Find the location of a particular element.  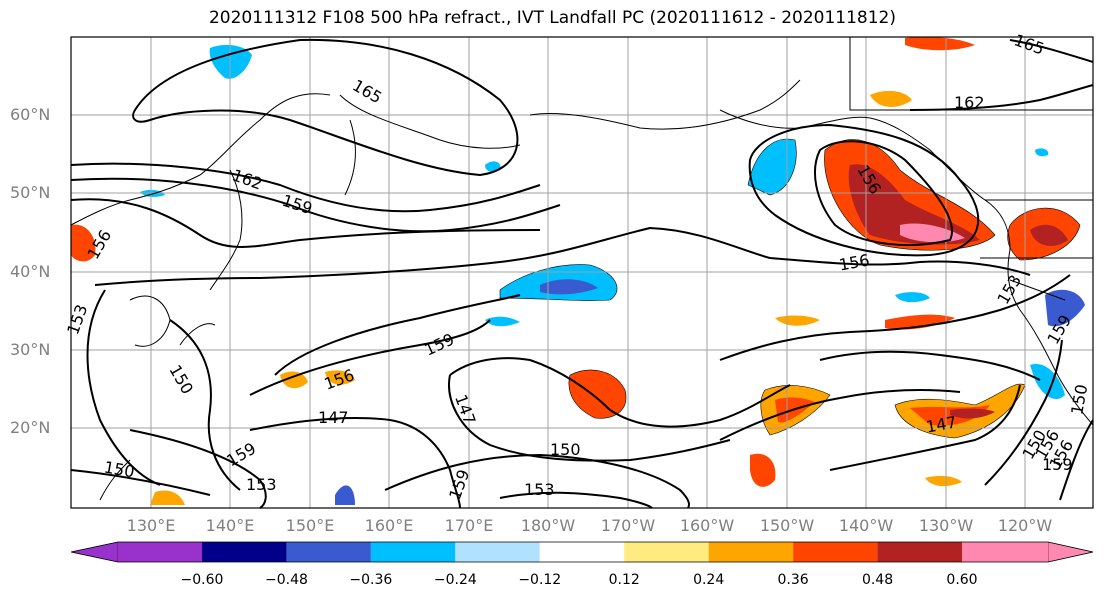

lon-label: 120°W is located at coordinates (1025, 525).